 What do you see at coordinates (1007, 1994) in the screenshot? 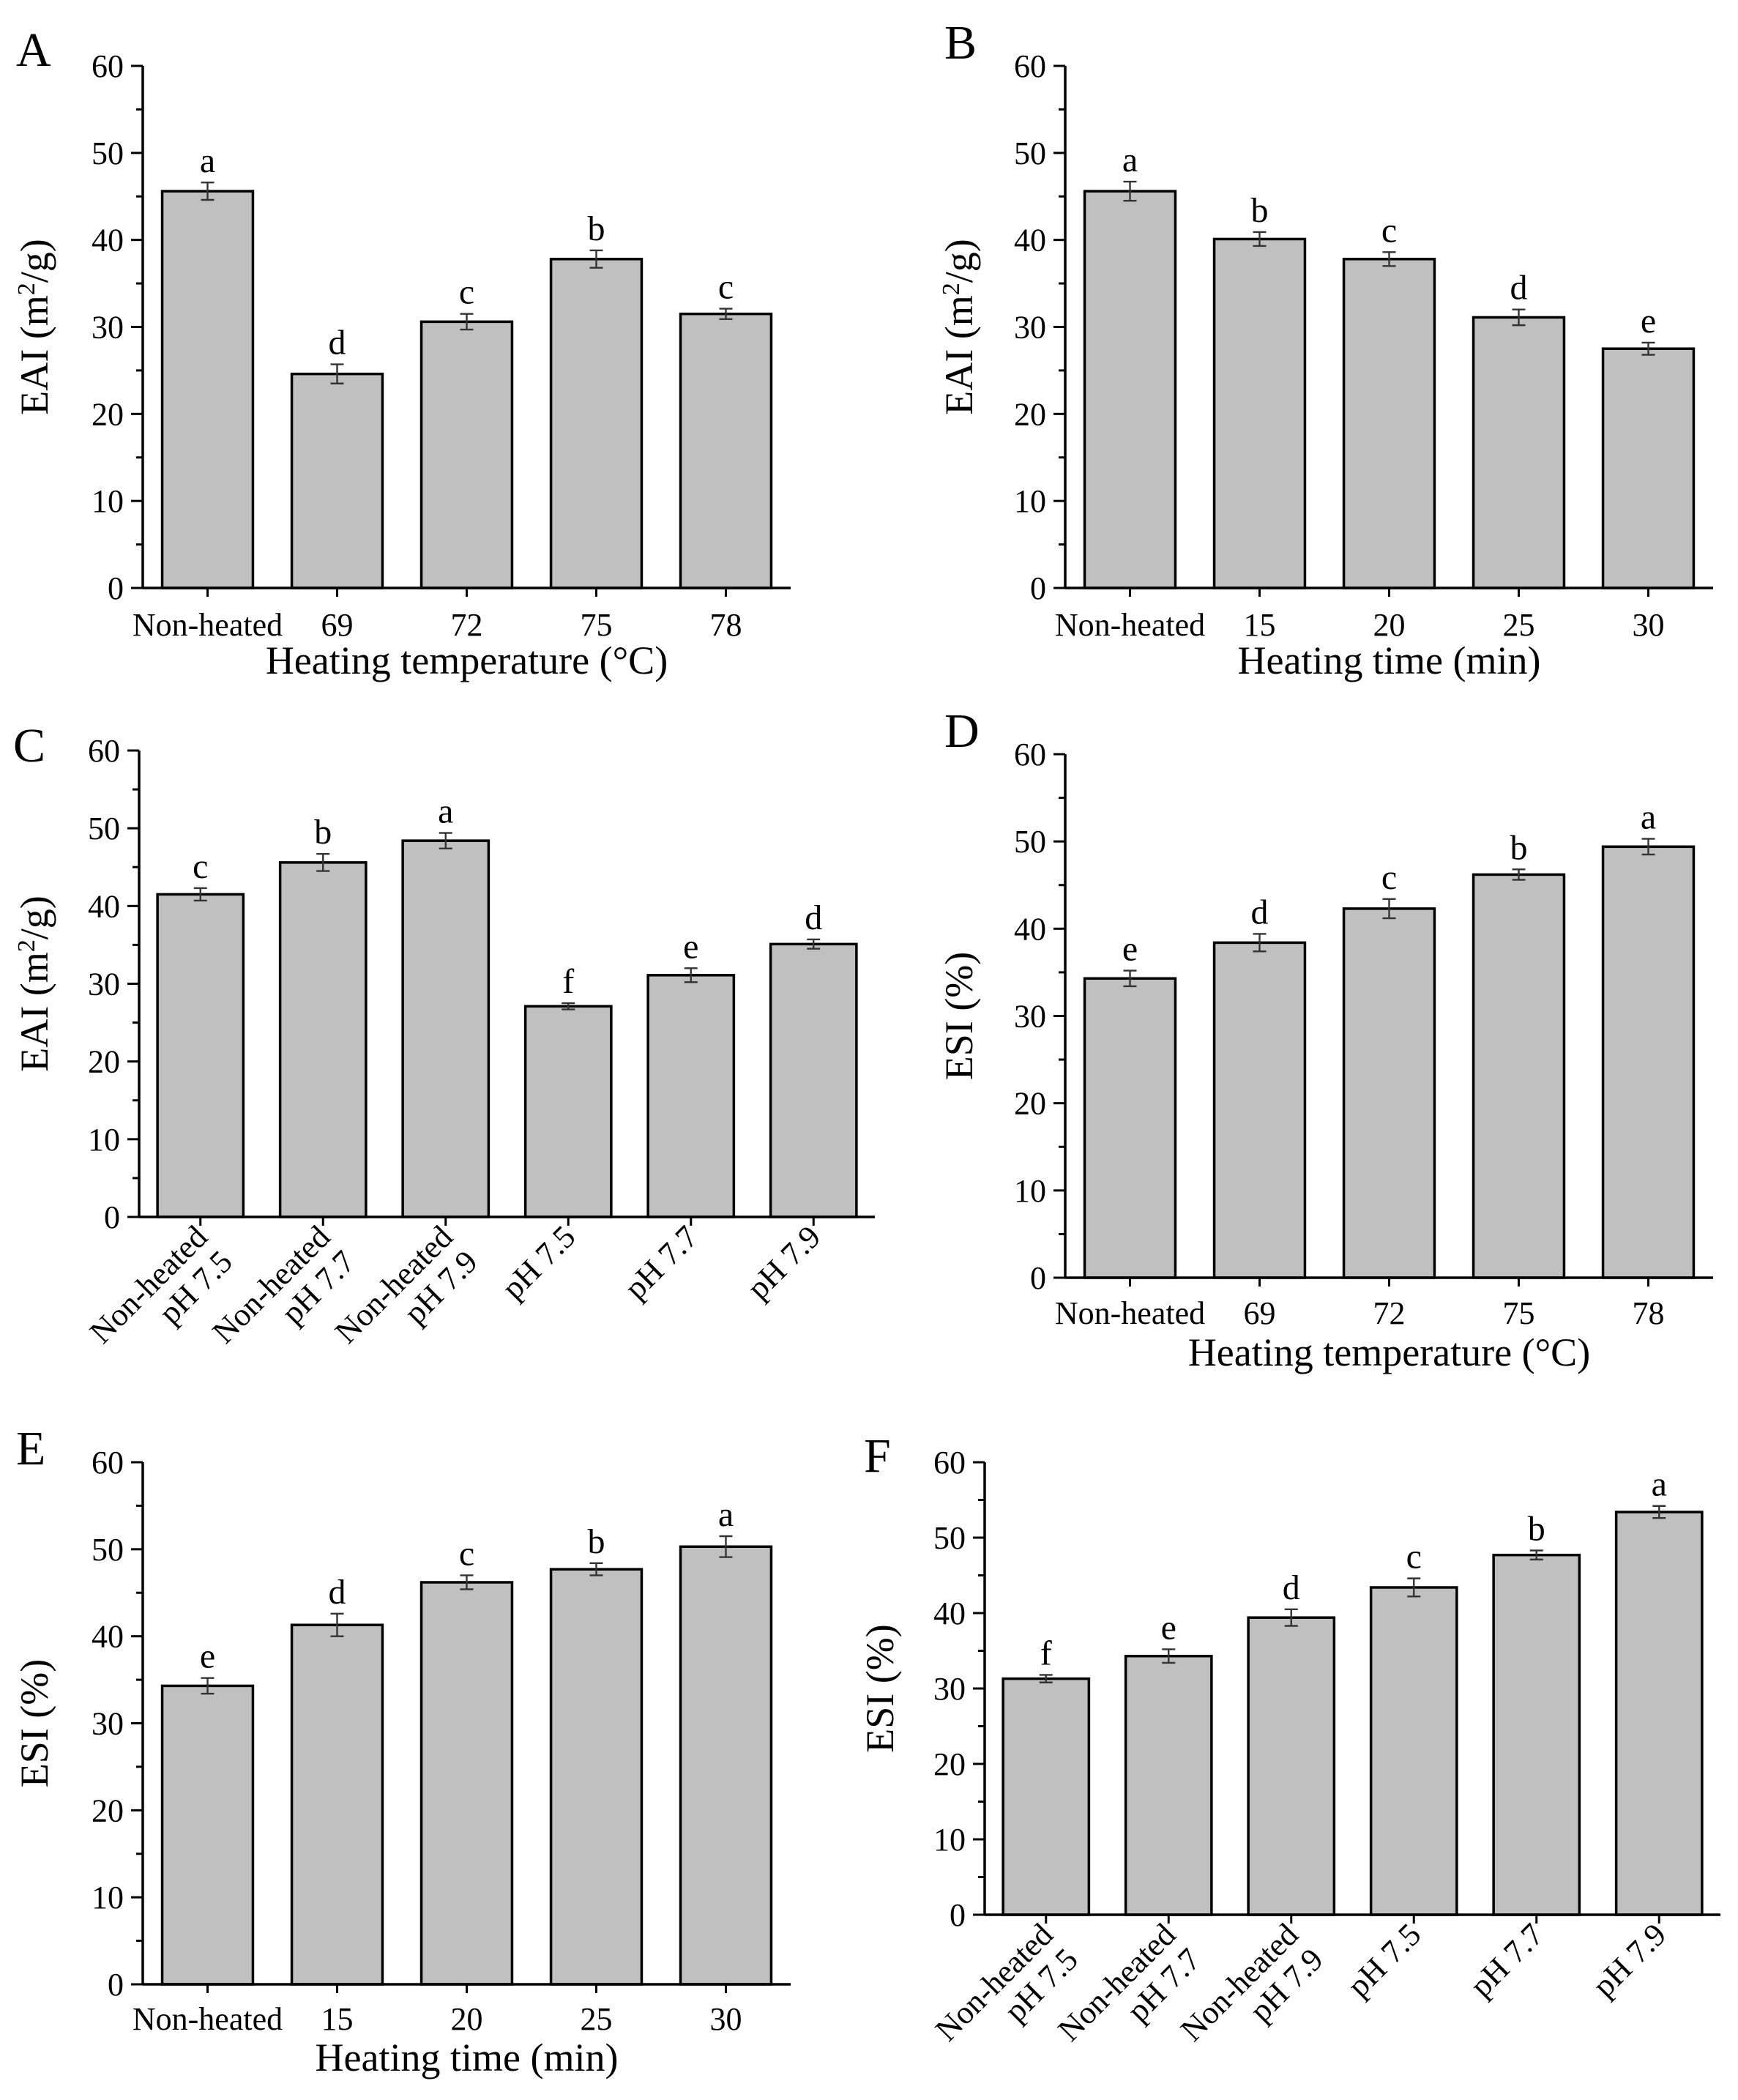
I see `x-tick-label: Non-heatedpH 7.5` at bounding box center [1007, 1994].